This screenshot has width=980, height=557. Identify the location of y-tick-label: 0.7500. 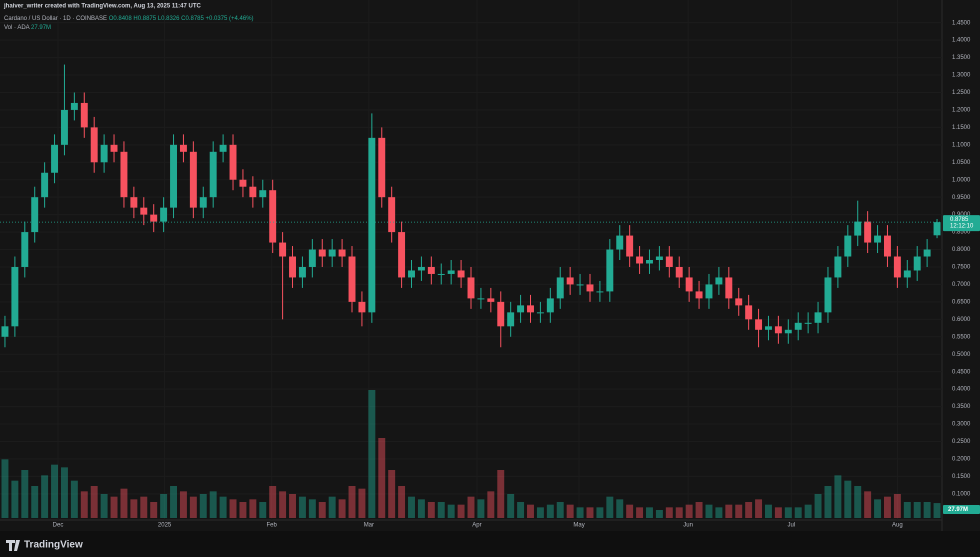
(961, 268).